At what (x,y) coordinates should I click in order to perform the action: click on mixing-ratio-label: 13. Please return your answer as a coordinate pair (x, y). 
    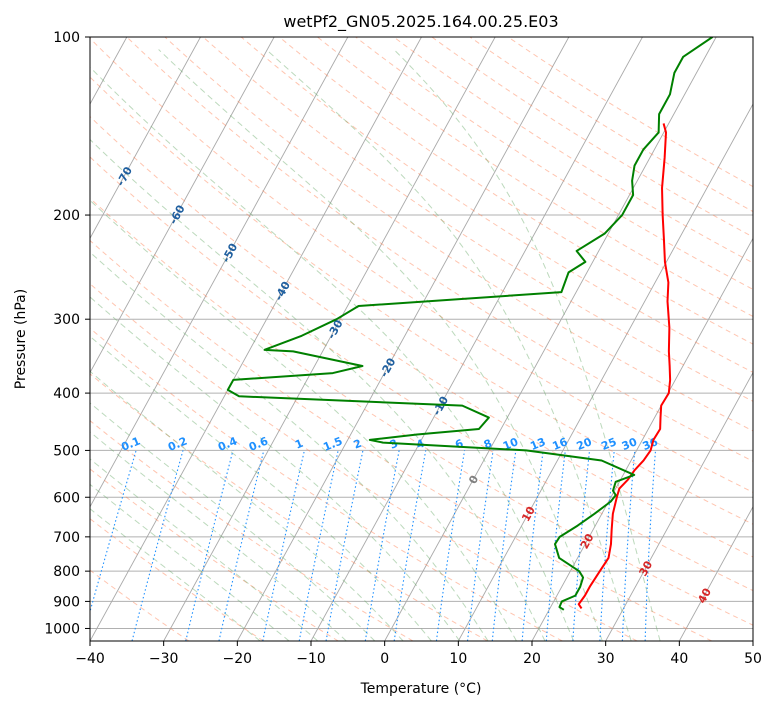
    Looking at the image, I should click on (537, 444).